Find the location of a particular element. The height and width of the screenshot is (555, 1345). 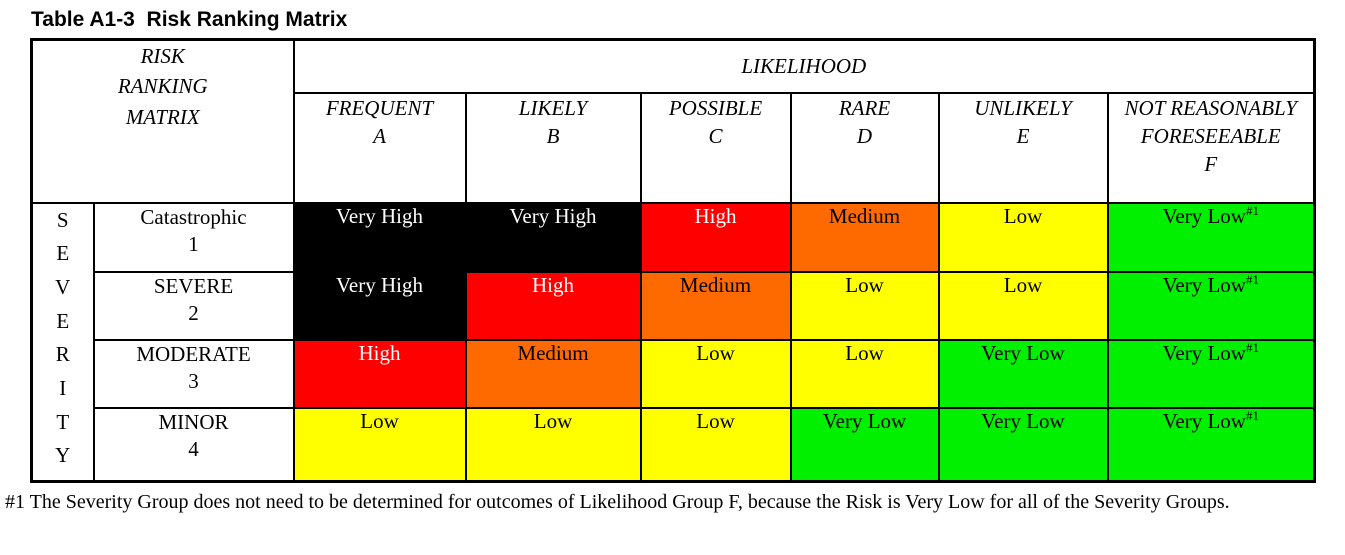

risk-cell-sev1-e: Low is located at coordinates (1023, 237).